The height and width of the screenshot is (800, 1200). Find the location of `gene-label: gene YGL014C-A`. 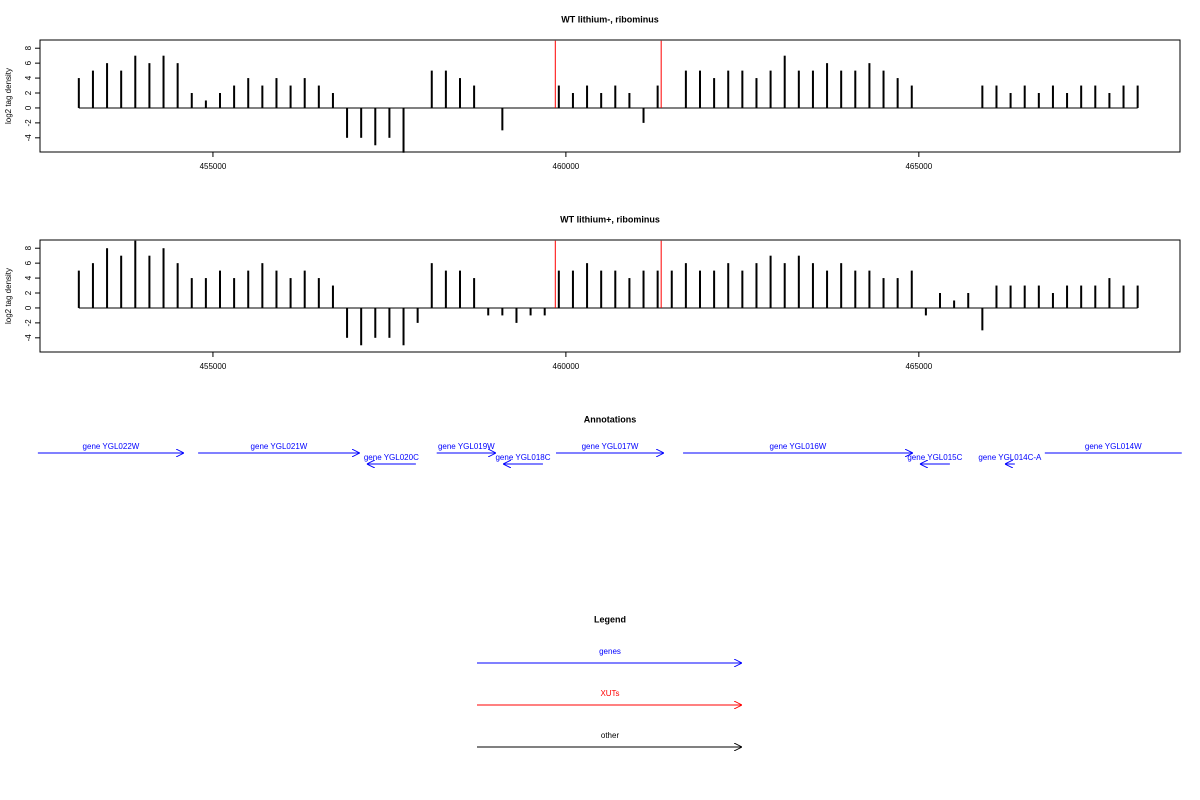

gene-label: gene YGL014C-A is located at coordinates (1010, 457).